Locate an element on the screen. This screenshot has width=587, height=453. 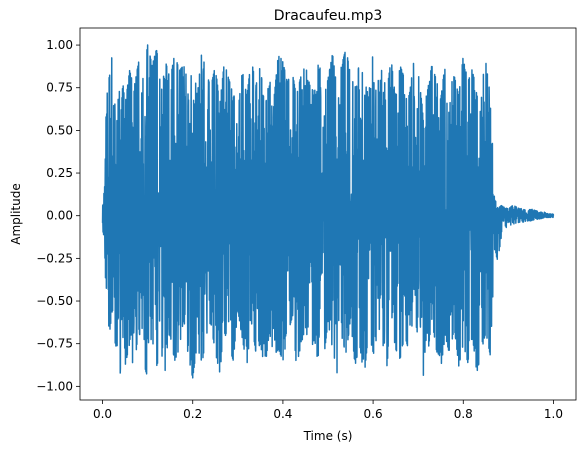
y-axis-label: Amplitude is located at coordinates (16, 214).